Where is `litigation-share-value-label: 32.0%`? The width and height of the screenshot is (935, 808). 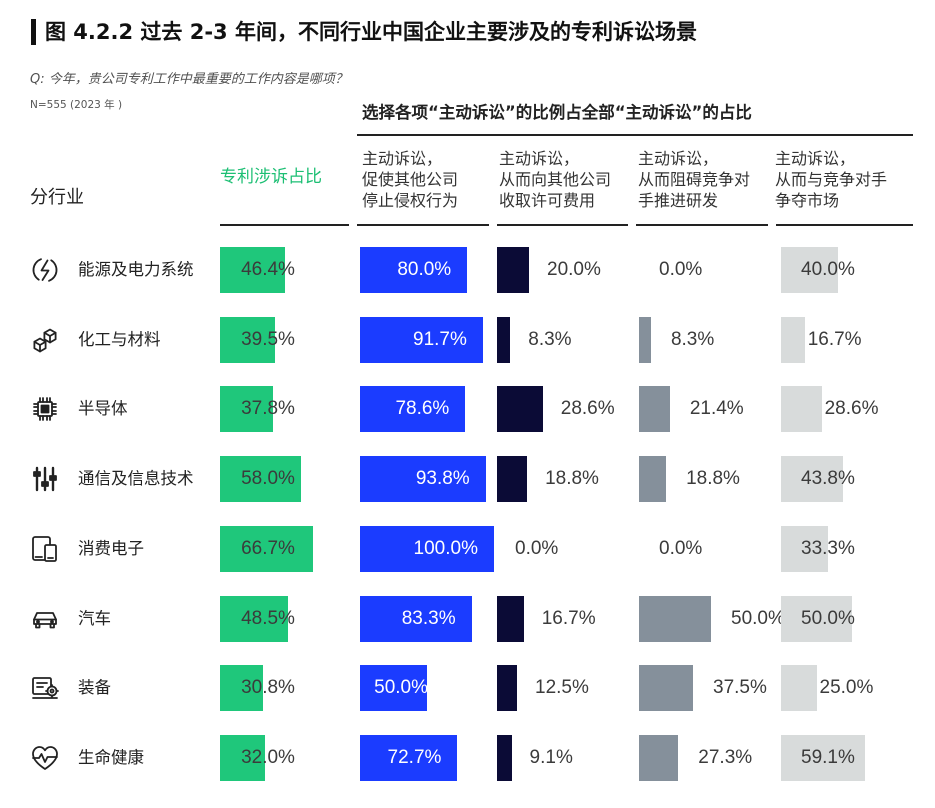 litigation-share-value-label: 32.0% is located at coordinates (268, 757).